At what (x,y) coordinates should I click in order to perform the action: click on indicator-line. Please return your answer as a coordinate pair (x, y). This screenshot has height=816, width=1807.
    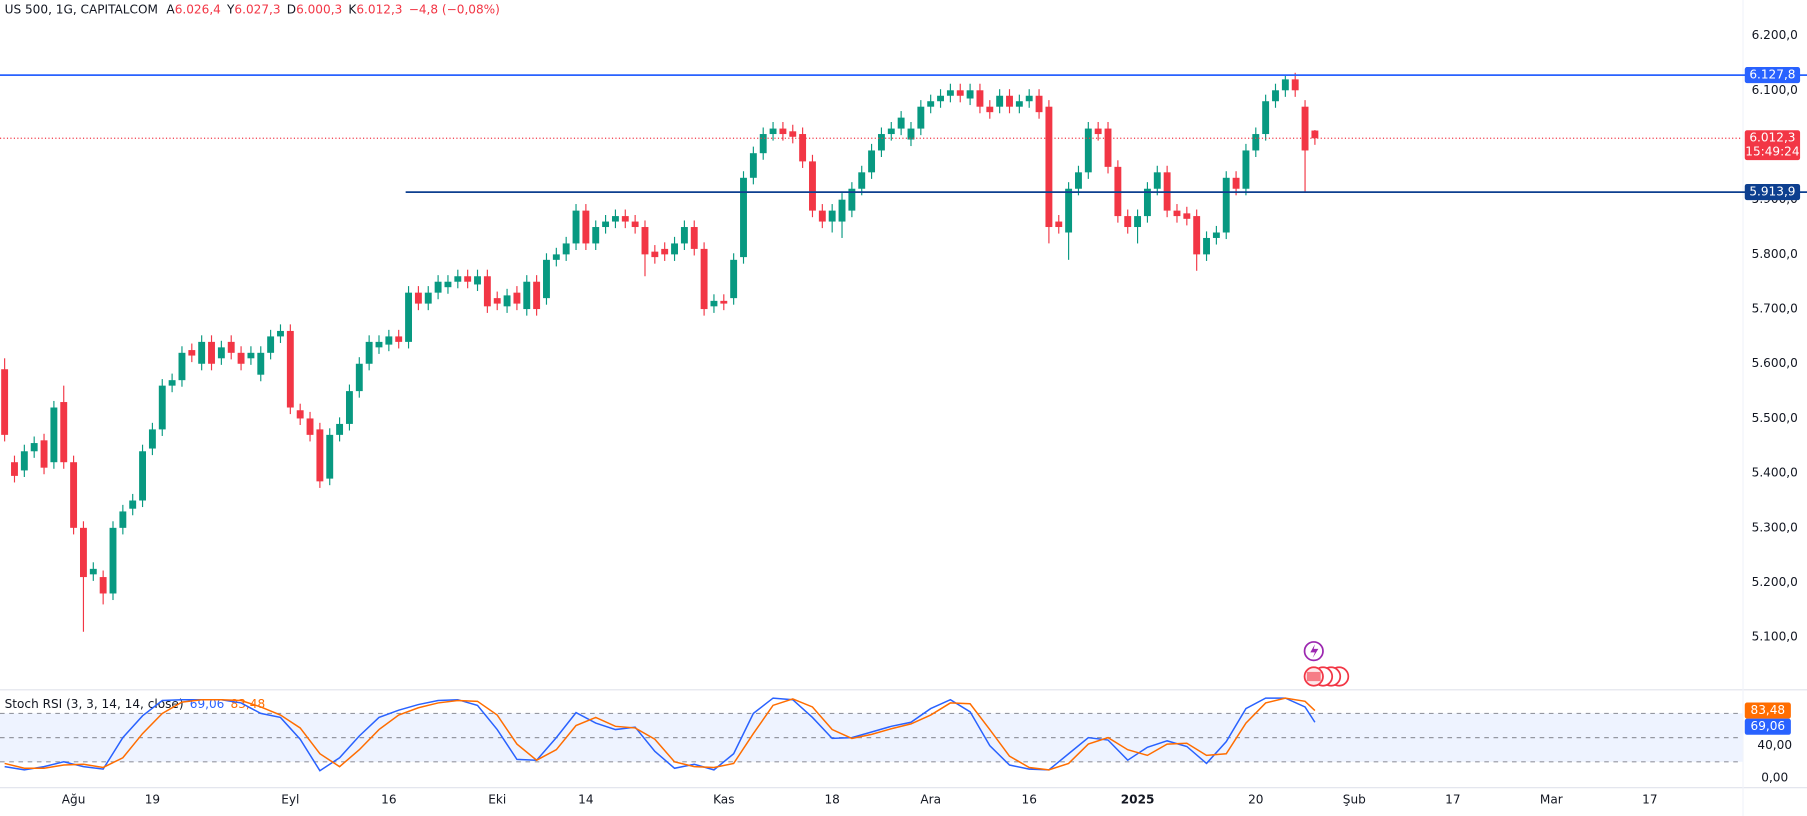
    Looking at the image, I should click on (660, 734).